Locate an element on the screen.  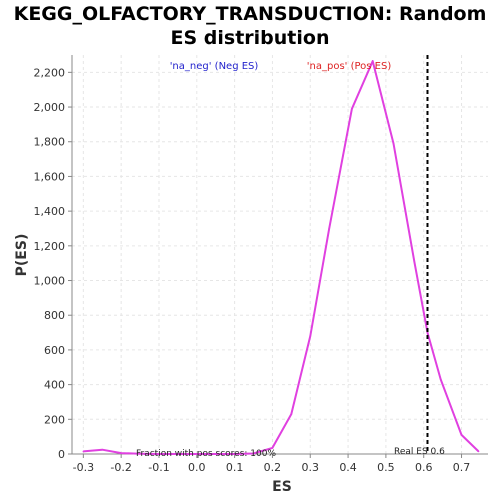
x-tick-label: -0.1 is located at coordinates (158, 467).